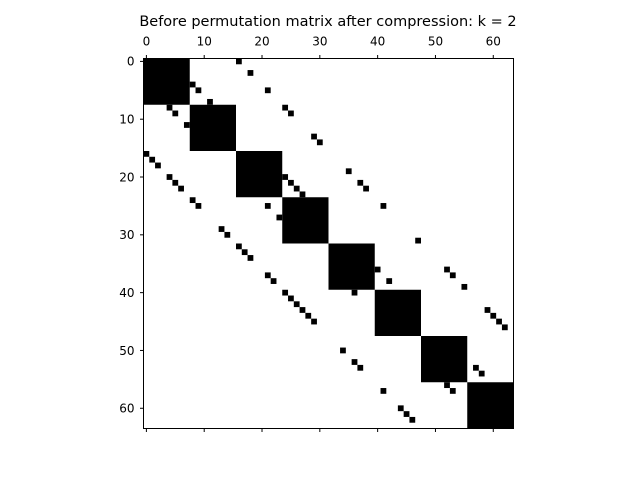 The width and height of the screenshot is (640, 480). What do you see at coordinates (131, 62) in the screenshot?
I see `y-tick-label: 0` at bounding box center [131, 62].